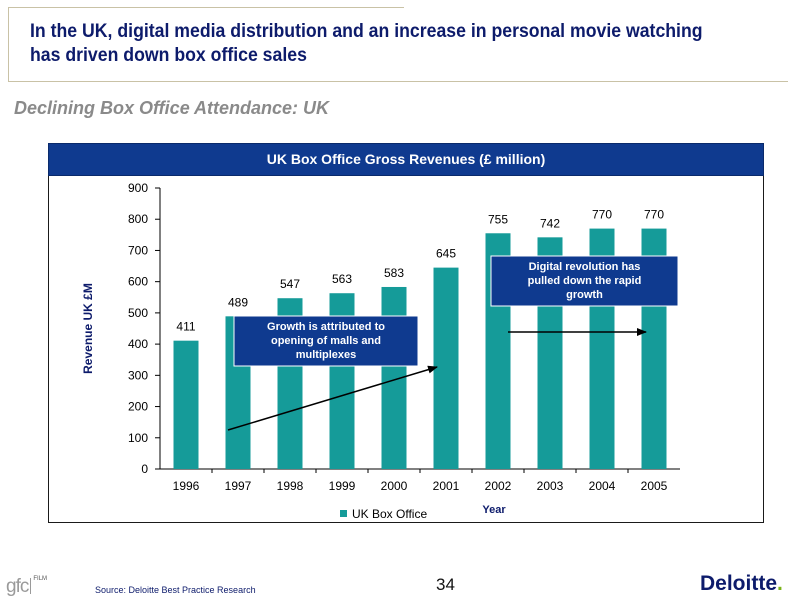  Describe the element at coordinates (550, 223) in the screenshot. I see `data-label: 742` at that location.